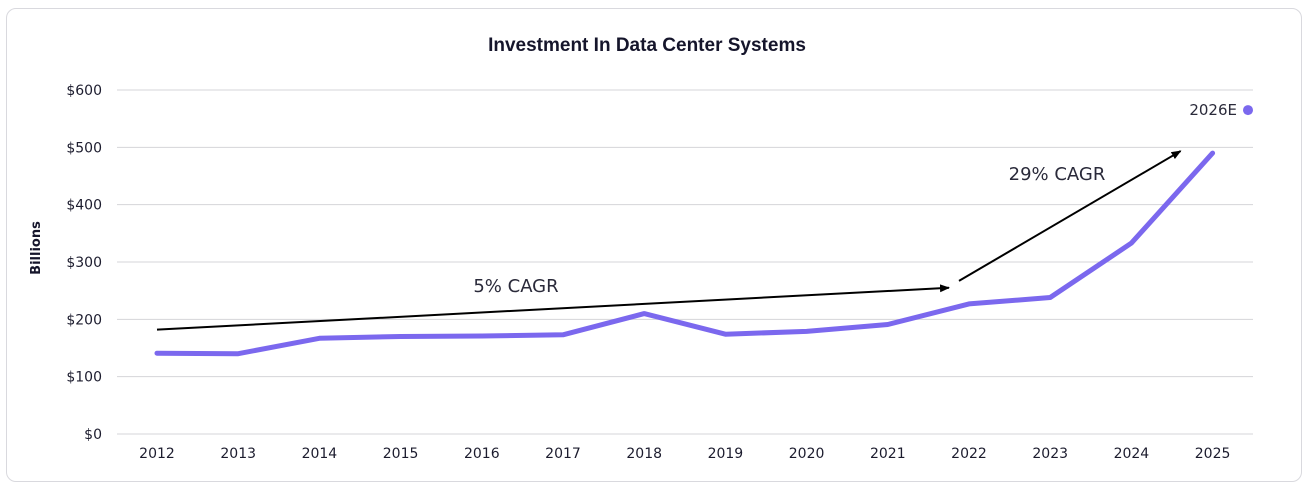 This screenshot has width=1311, height=489. What do you see at coordinates (84, 148) in the screenshot?
I see `y-tick-label: $500` at bounding box center [84, 148].